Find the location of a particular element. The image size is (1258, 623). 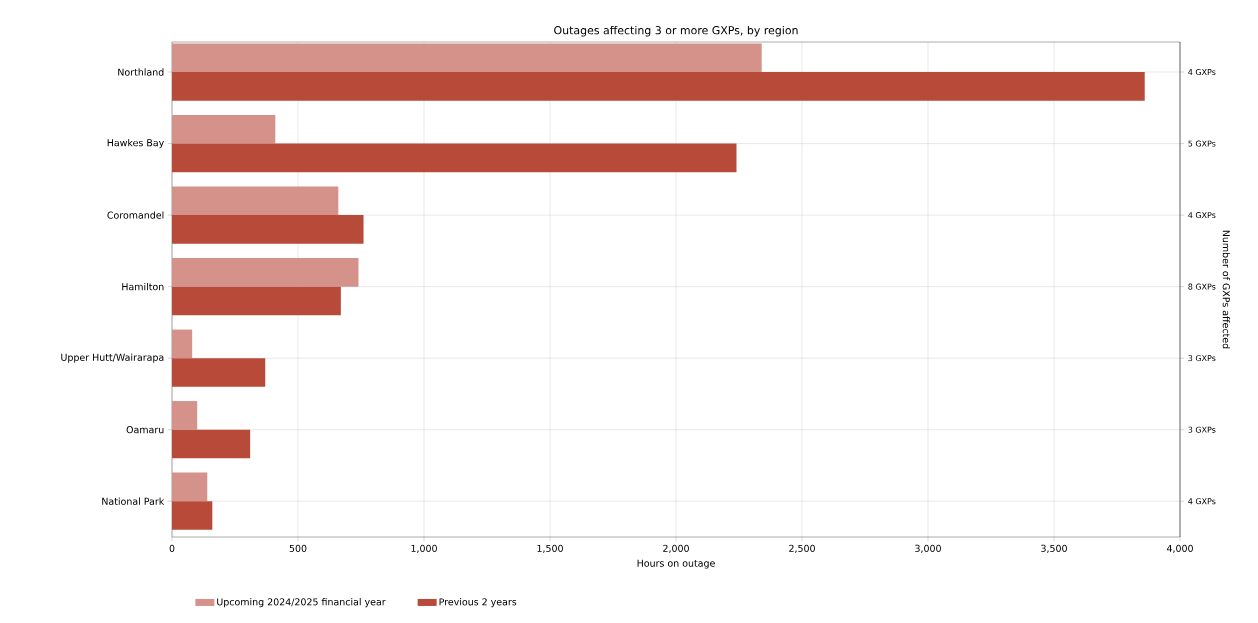

x-tick-label: 1,500 is located at coordinates (550, 548).